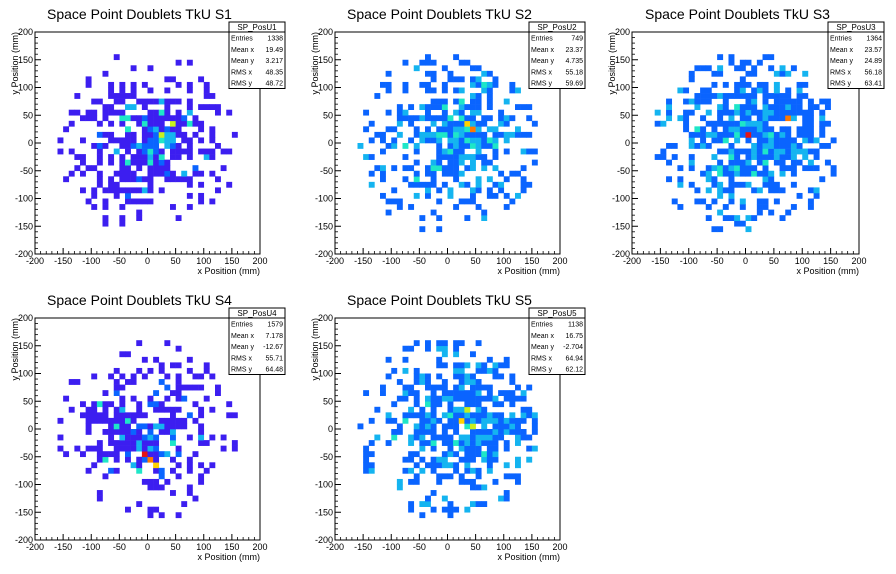 Image resolution: width=896 pixels, height=574 pixels. I want to click on y-tick-label: -200, so click(621, 254).